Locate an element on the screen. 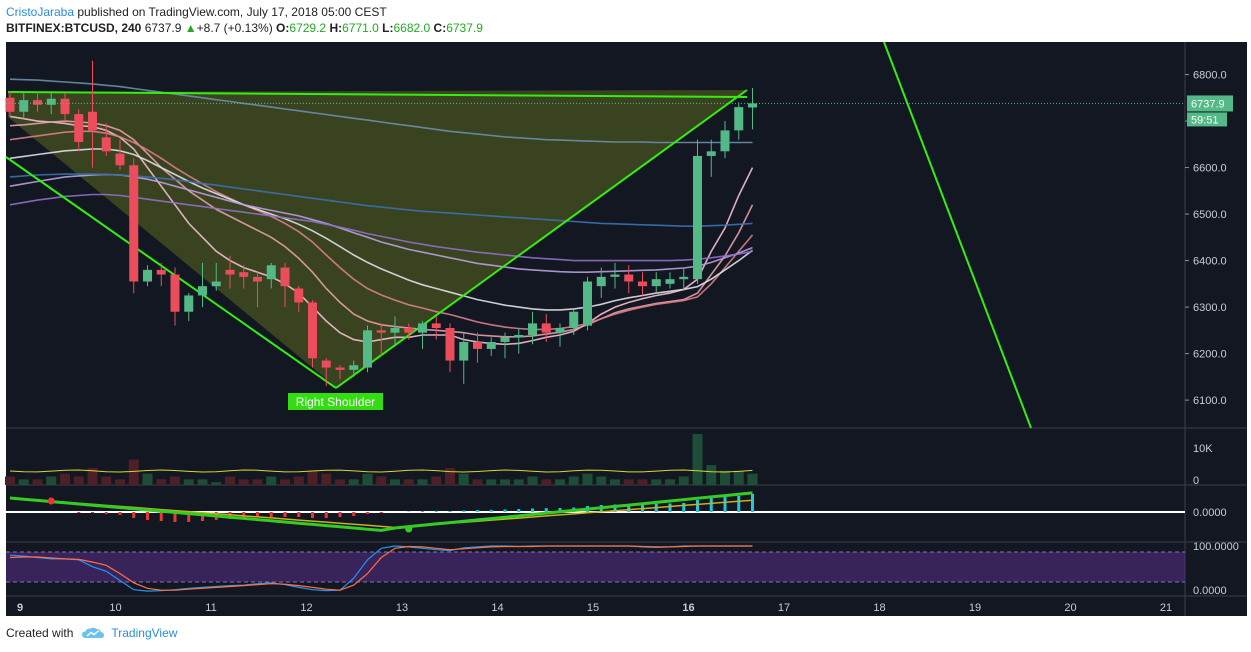 The image size is (1251, 652). tradingview-cloud-icon is located at coordinates (93, 632).